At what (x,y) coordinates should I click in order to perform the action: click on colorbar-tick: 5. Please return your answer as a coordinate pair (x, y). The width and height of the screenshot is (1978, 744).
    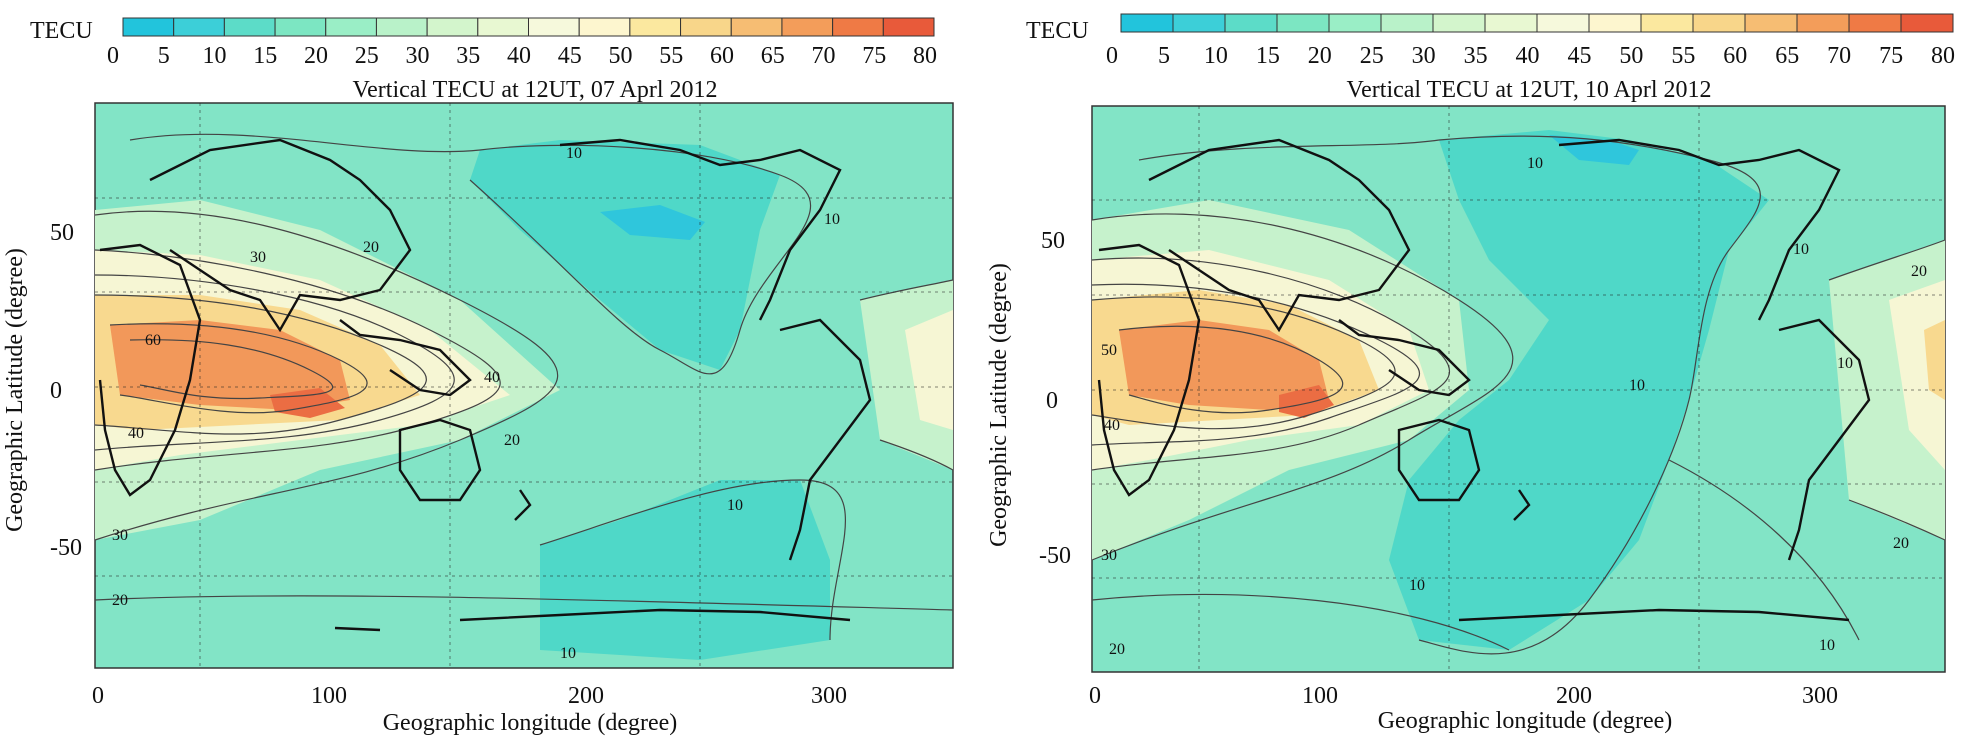
    Looking at the image, I should click on (1164, 56).